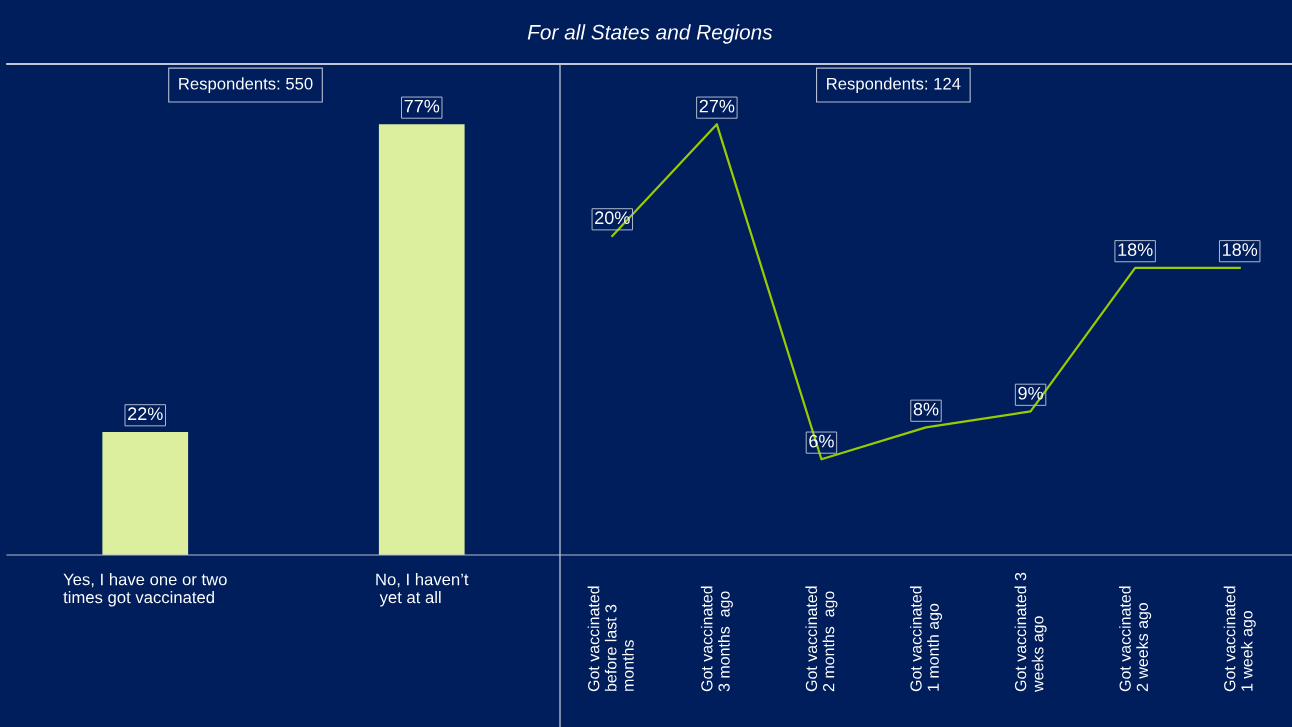  Describe the element at coordinates (1239, 639) in the screenshot. I see `x-tick-label: Got vaccinated 1 week ago` at that location.